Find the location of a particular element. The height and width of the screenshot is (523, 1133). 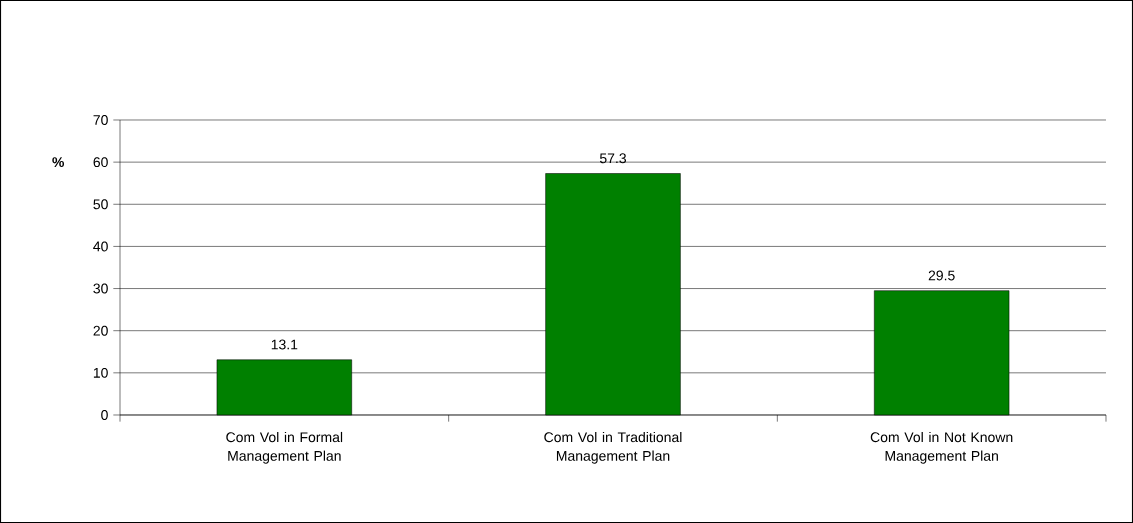

y-tick-label: 60 is located at coordinates (100, 162).